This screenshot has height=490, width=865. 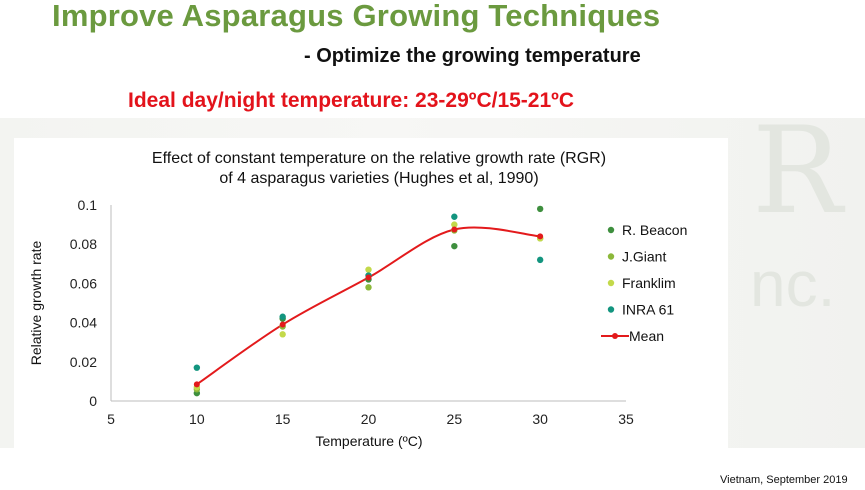 I want to click on legend-label-j-giant: J.Giant, so click(x=644, y=257).